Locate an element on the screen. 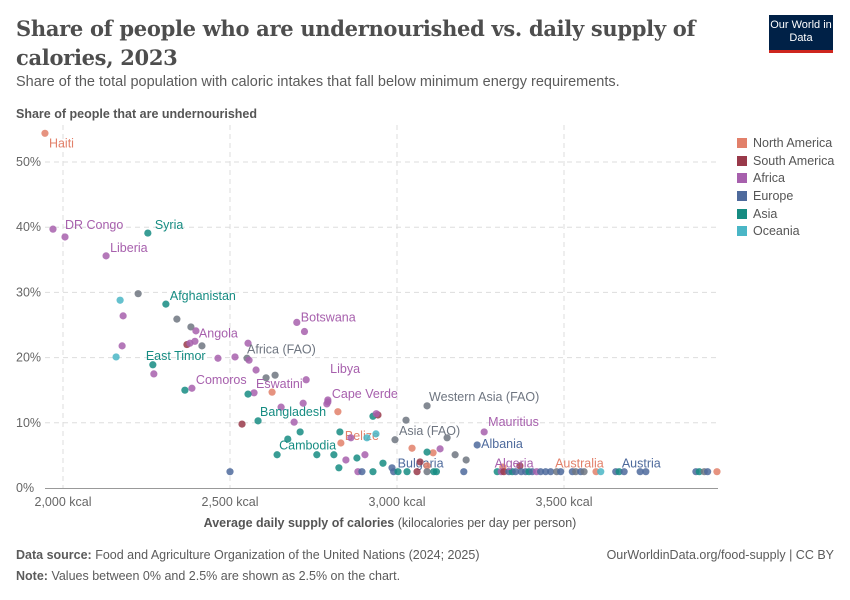  point-label: Cambodia is located at coordinates (307, 446).